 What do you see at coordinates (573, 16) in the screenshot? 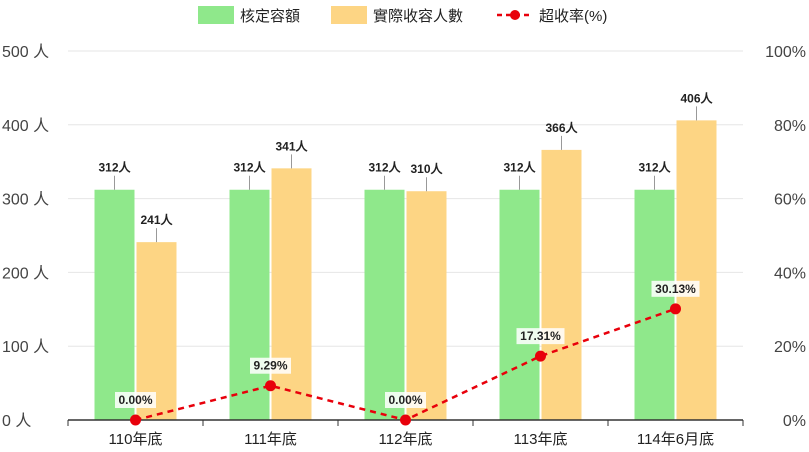
I see `legend-label: 超收率(%)` at bounding box center [573, 16].